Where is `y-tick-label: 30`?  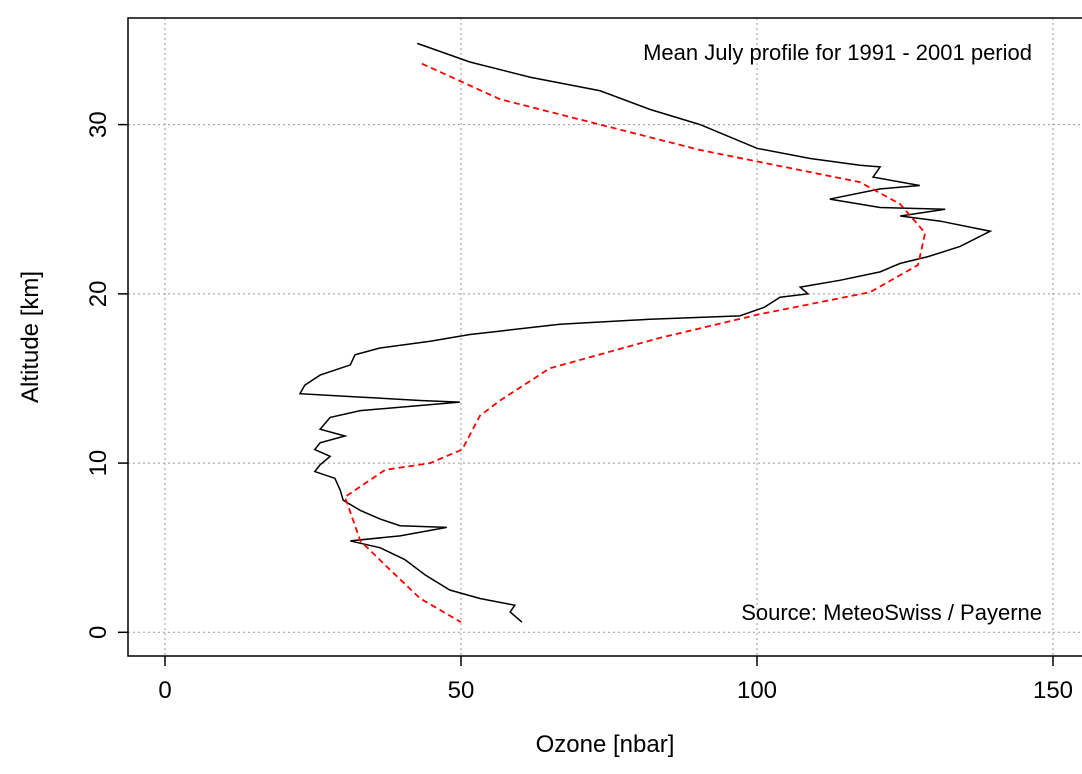 y-tick-label: 30 is located at coordinates (98, 124).